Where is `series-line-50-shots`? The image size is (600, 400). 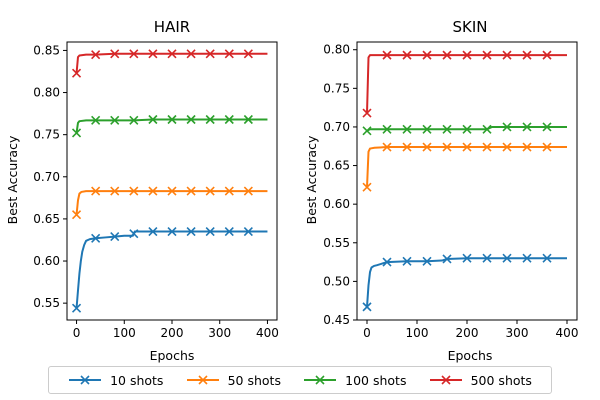
series-line-50-shots is located at coordinates (466, 167).